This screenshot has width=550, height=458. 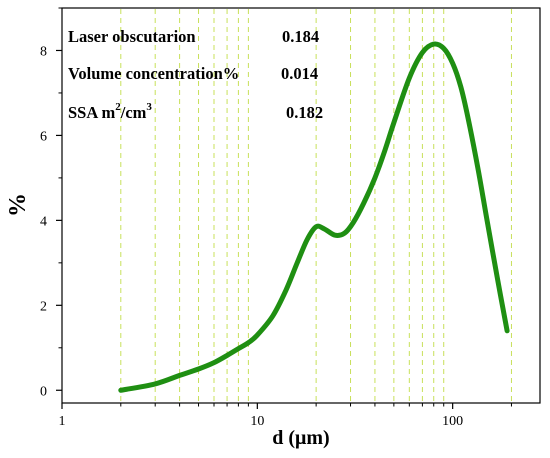 What do you see at coordinates (133, 112) in the screenshot?
I see `annotation-ssa-mid: /cm` at bounding box center [133, 112].